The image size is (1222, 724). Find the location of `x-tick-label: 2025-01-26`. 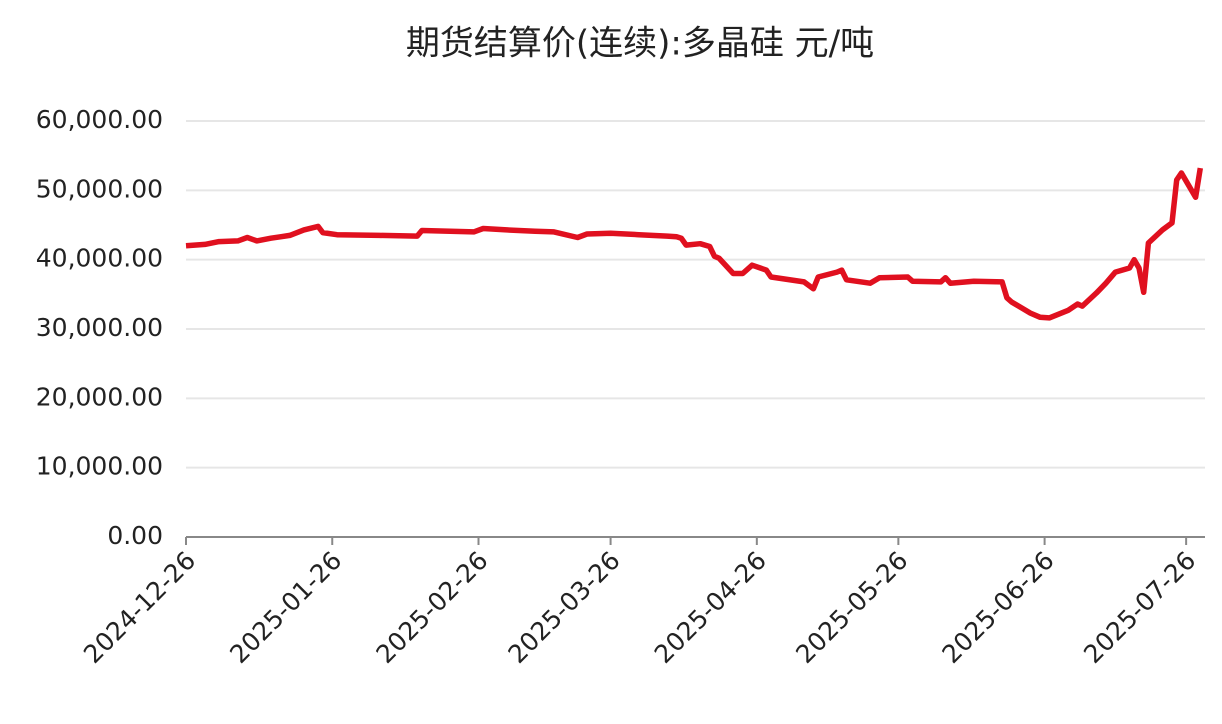

x-tick-label: 2025-01-26 is located at coordinates (285, 607).